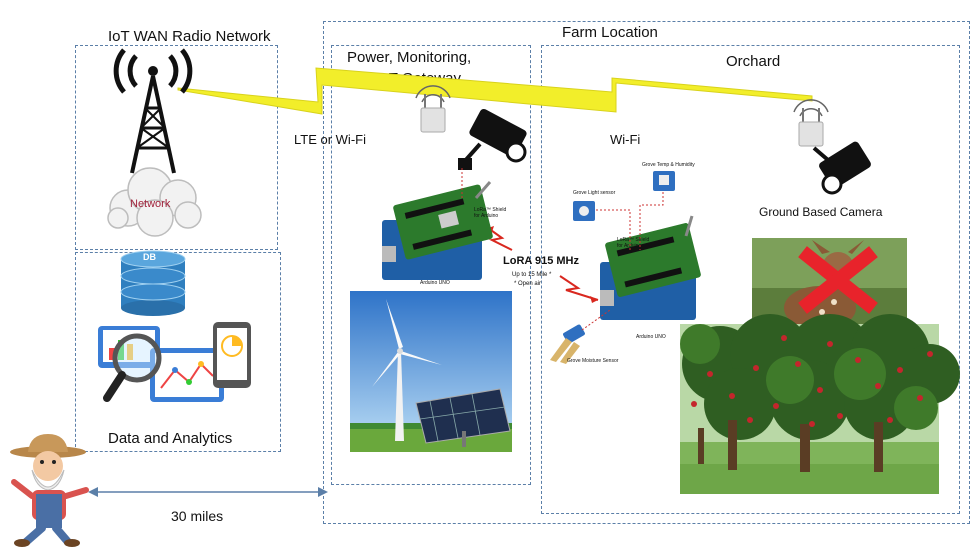 This screenshot has width=974, height=547. I want to click on orchard-title: Orchard, so click(753, 61).